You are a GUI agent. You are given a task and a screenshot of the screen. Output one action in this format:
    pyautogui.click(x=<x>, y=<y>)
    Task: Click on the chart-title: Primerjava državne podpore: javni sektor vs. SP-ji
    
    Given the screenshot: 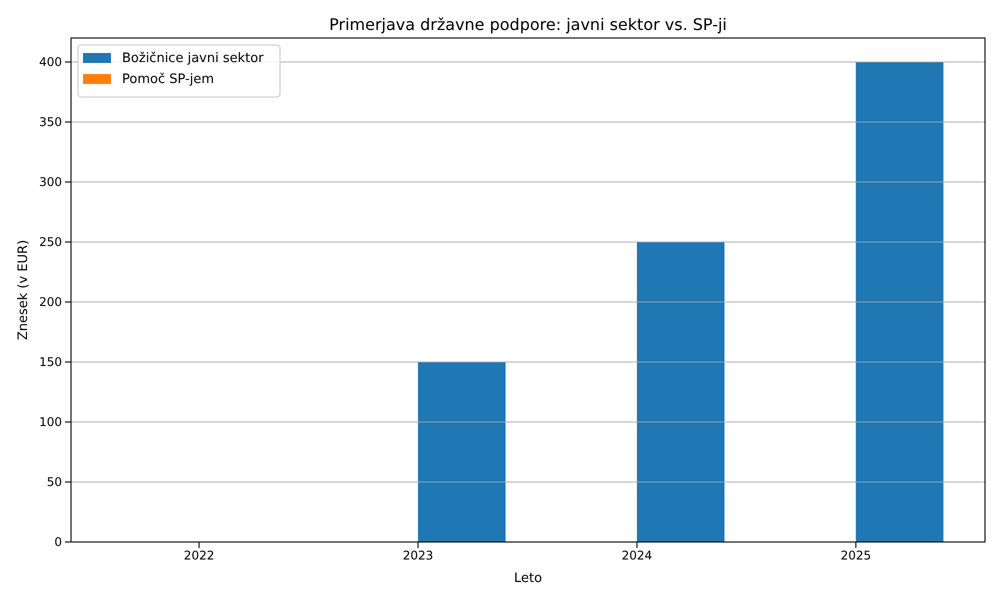 What is the action you would take?
    pyautogui.click(x=528, y=24)
    